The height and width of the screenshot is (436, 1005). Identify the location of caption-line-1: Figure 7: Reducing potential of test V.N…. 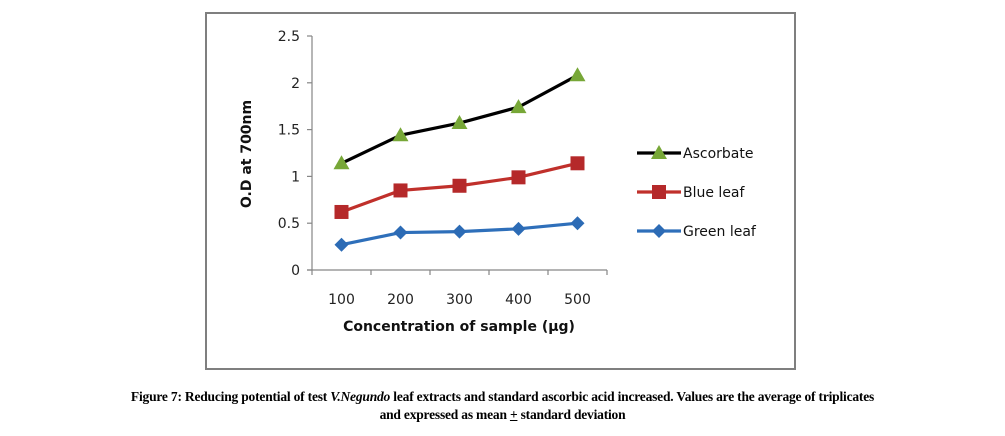
(502, 397).